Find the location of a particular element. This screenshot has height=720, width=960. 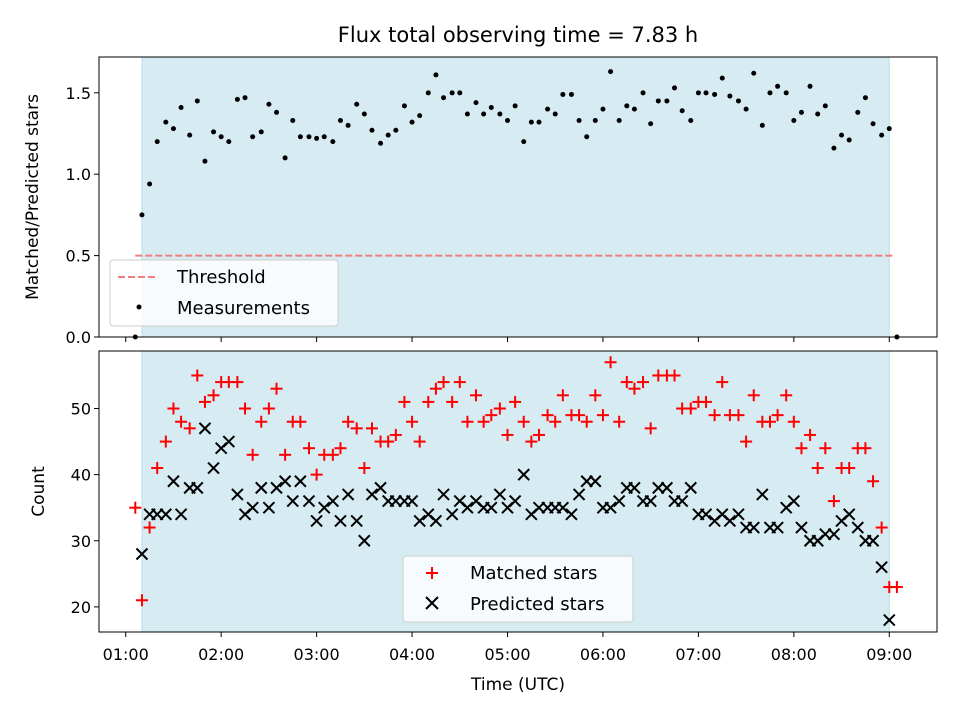

legend-matched-label: Matched stars is located at coordinates (533, 573).